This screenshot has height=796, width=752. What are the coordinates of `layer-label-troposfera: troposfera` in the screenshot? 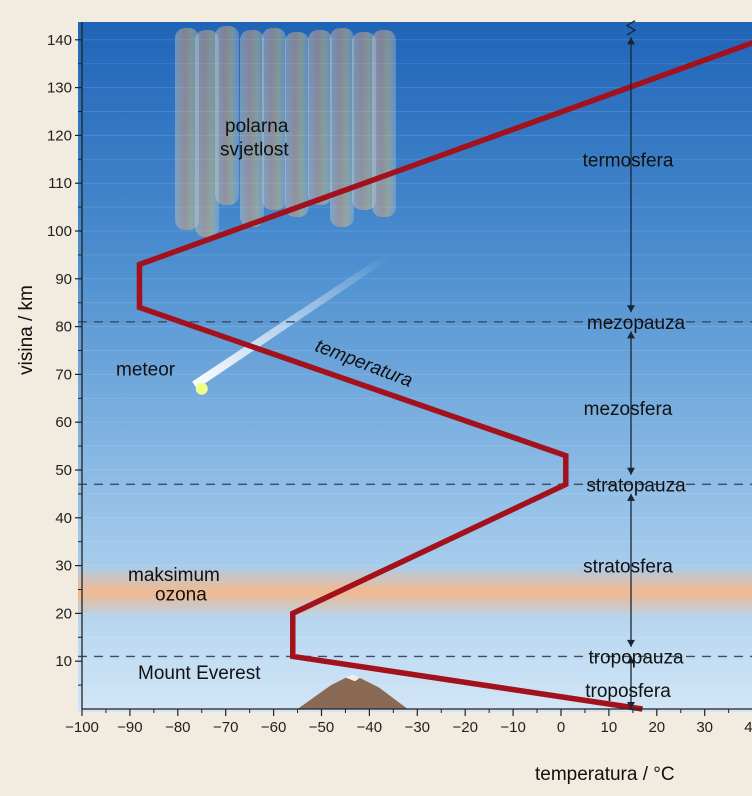 It's located at (628, 691).